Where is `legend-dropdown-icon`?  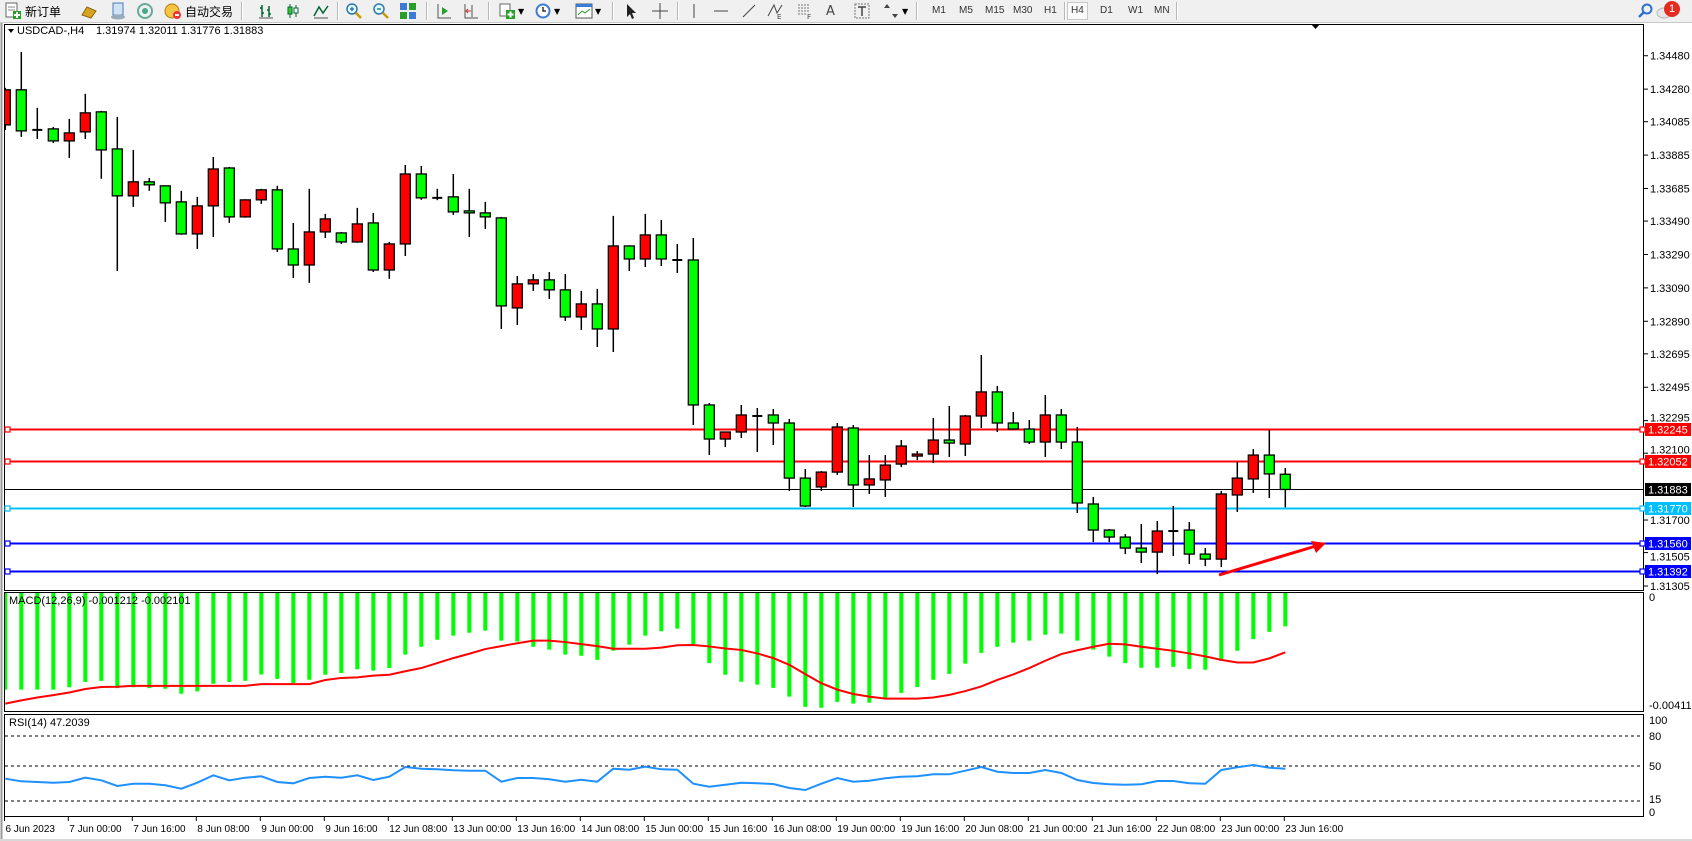 legend-dropdown-icon is located at coordinates (11, 31).